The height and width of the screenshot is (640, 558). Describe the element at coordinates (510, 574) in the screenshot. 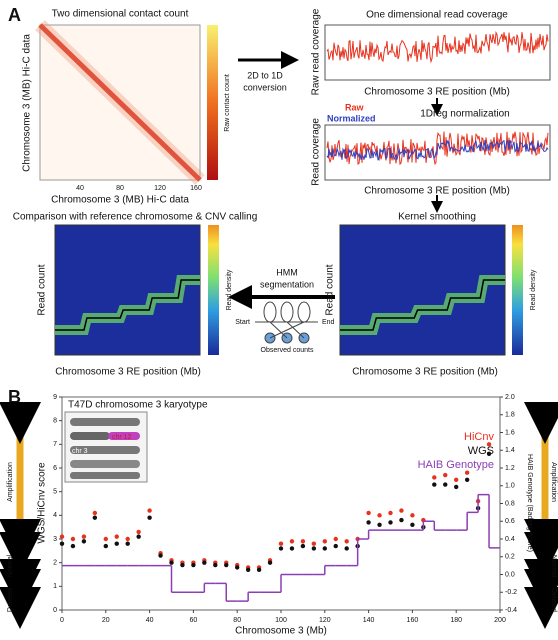

I see `y2-tick-label: 0.0` at that location.